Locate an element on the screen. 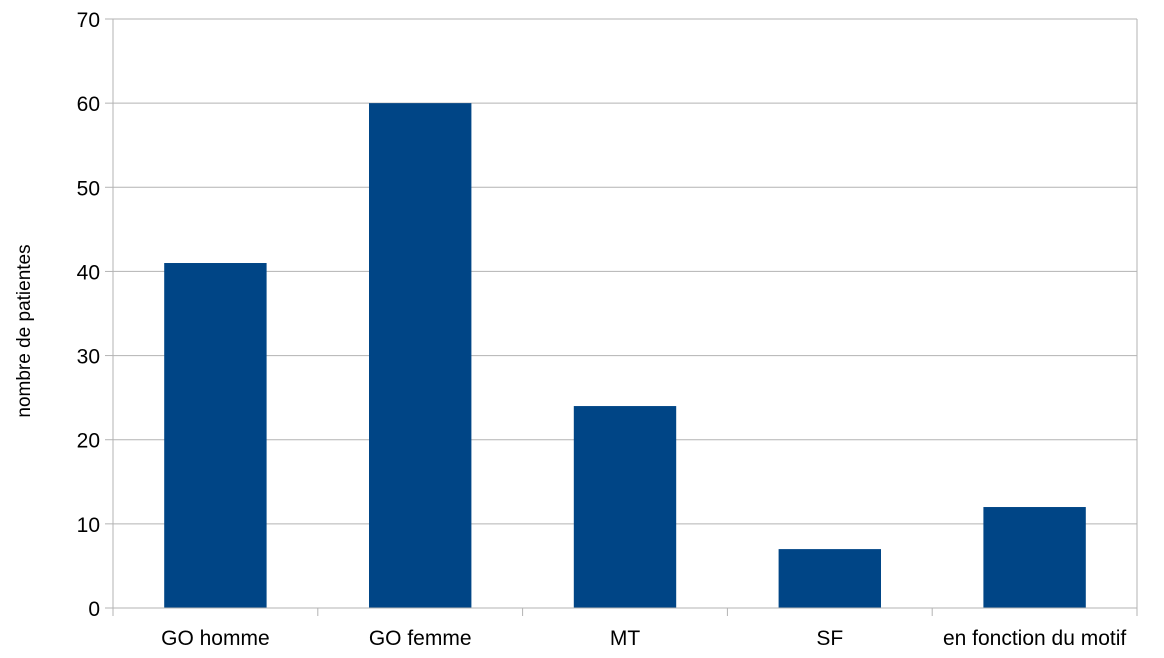 The width and height of the screenshot is (1164, 658). y-tick-label: 50 is located at coordinates (88, 188).